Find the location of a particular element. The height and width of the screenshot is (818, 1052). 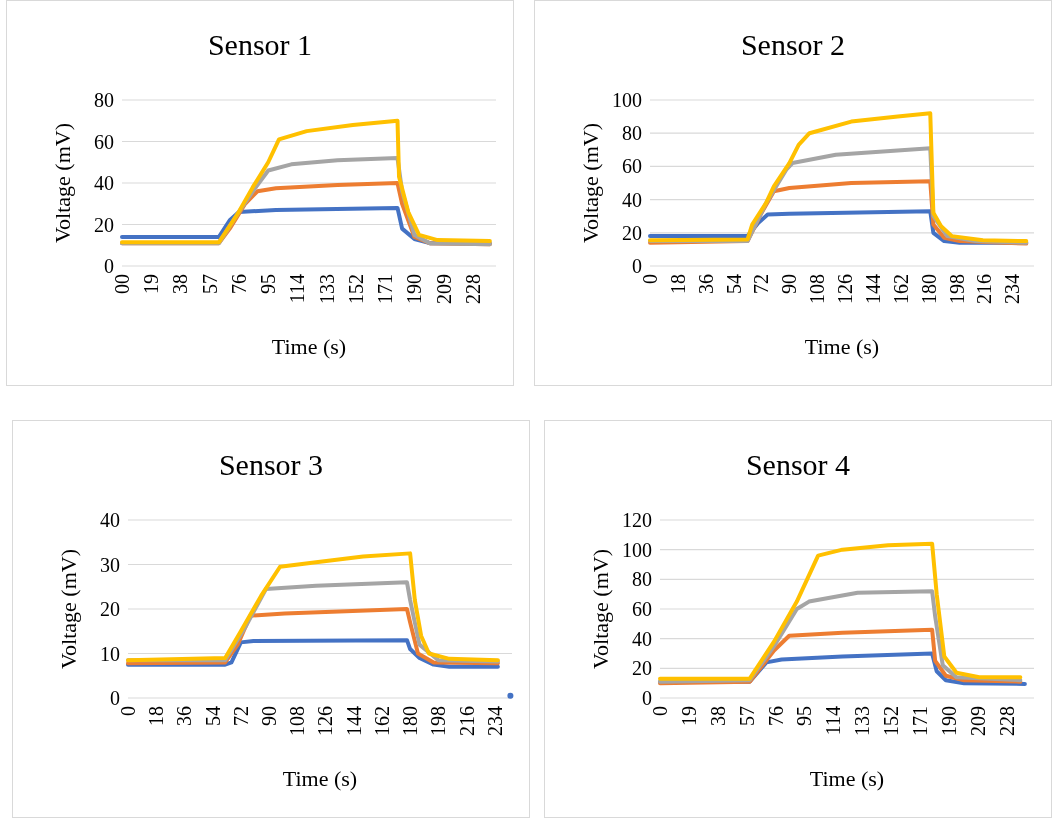

chart-title: Sensor 3 is located at coordinates (271, 464).